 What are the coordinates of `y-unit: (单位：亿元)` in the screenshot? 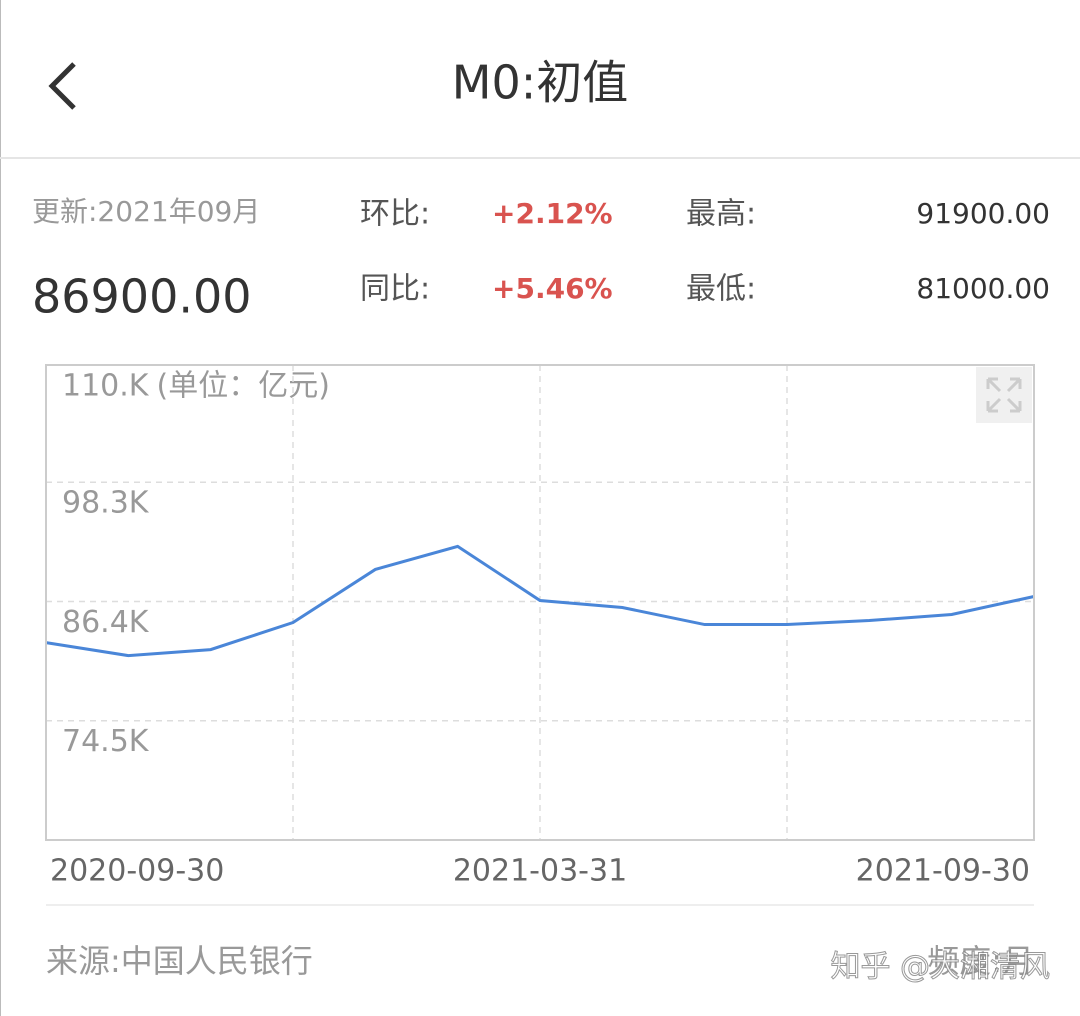 It's located at (242, 386).